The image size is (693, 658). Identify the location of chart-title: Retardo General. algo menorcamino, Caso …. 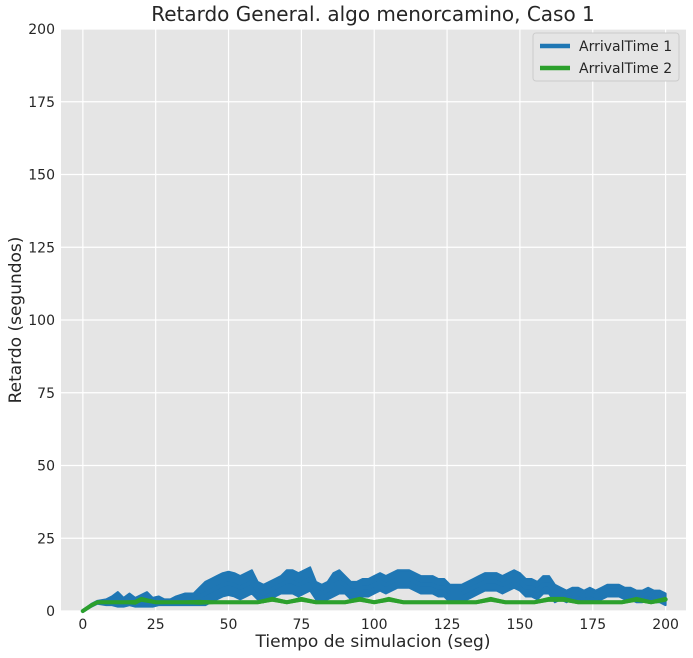
(373, 14).